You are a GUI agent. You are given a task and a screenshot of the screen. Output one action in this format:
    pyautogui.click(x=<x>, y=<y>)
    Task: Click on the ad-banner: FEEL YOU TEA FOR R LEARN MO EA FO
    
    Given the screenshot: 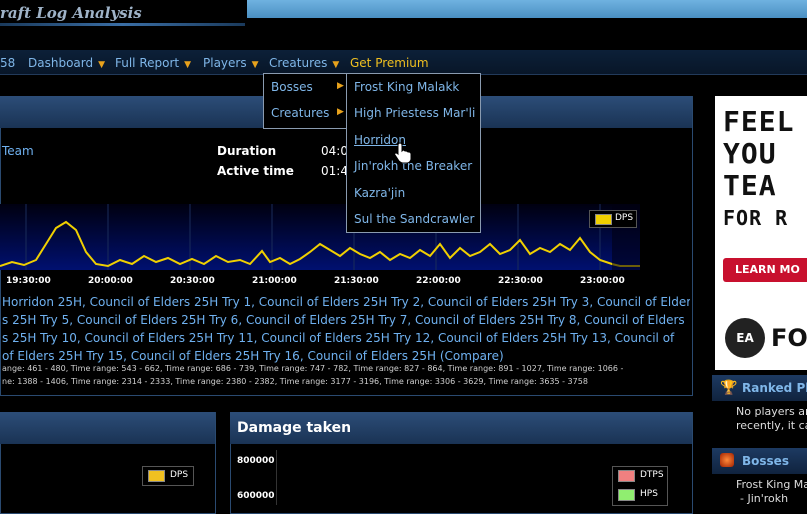 What is the action you would take?
    pyautogui.click(x=761, y=233)
    